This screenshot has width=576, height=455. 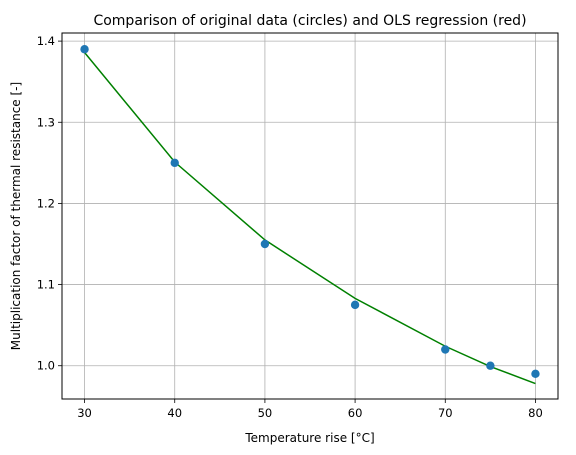 I want to click on x-tick-label: 80, so click(x=535, y=413).